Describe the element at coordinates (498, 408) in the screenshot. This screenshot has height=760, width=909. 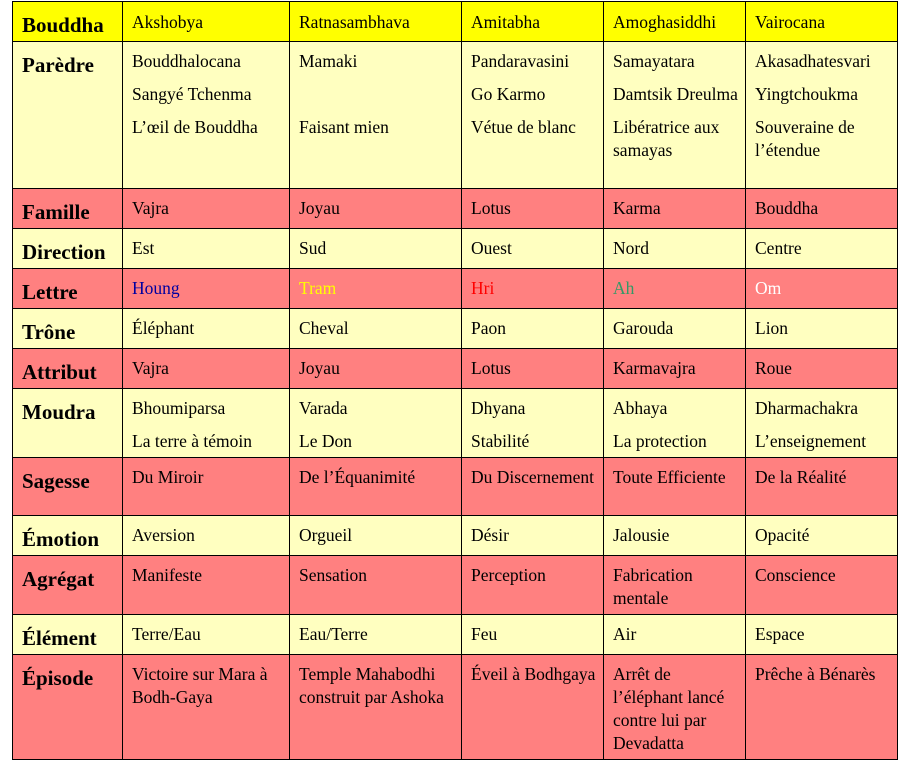
I see `cell-text: Dhyana` at that location.